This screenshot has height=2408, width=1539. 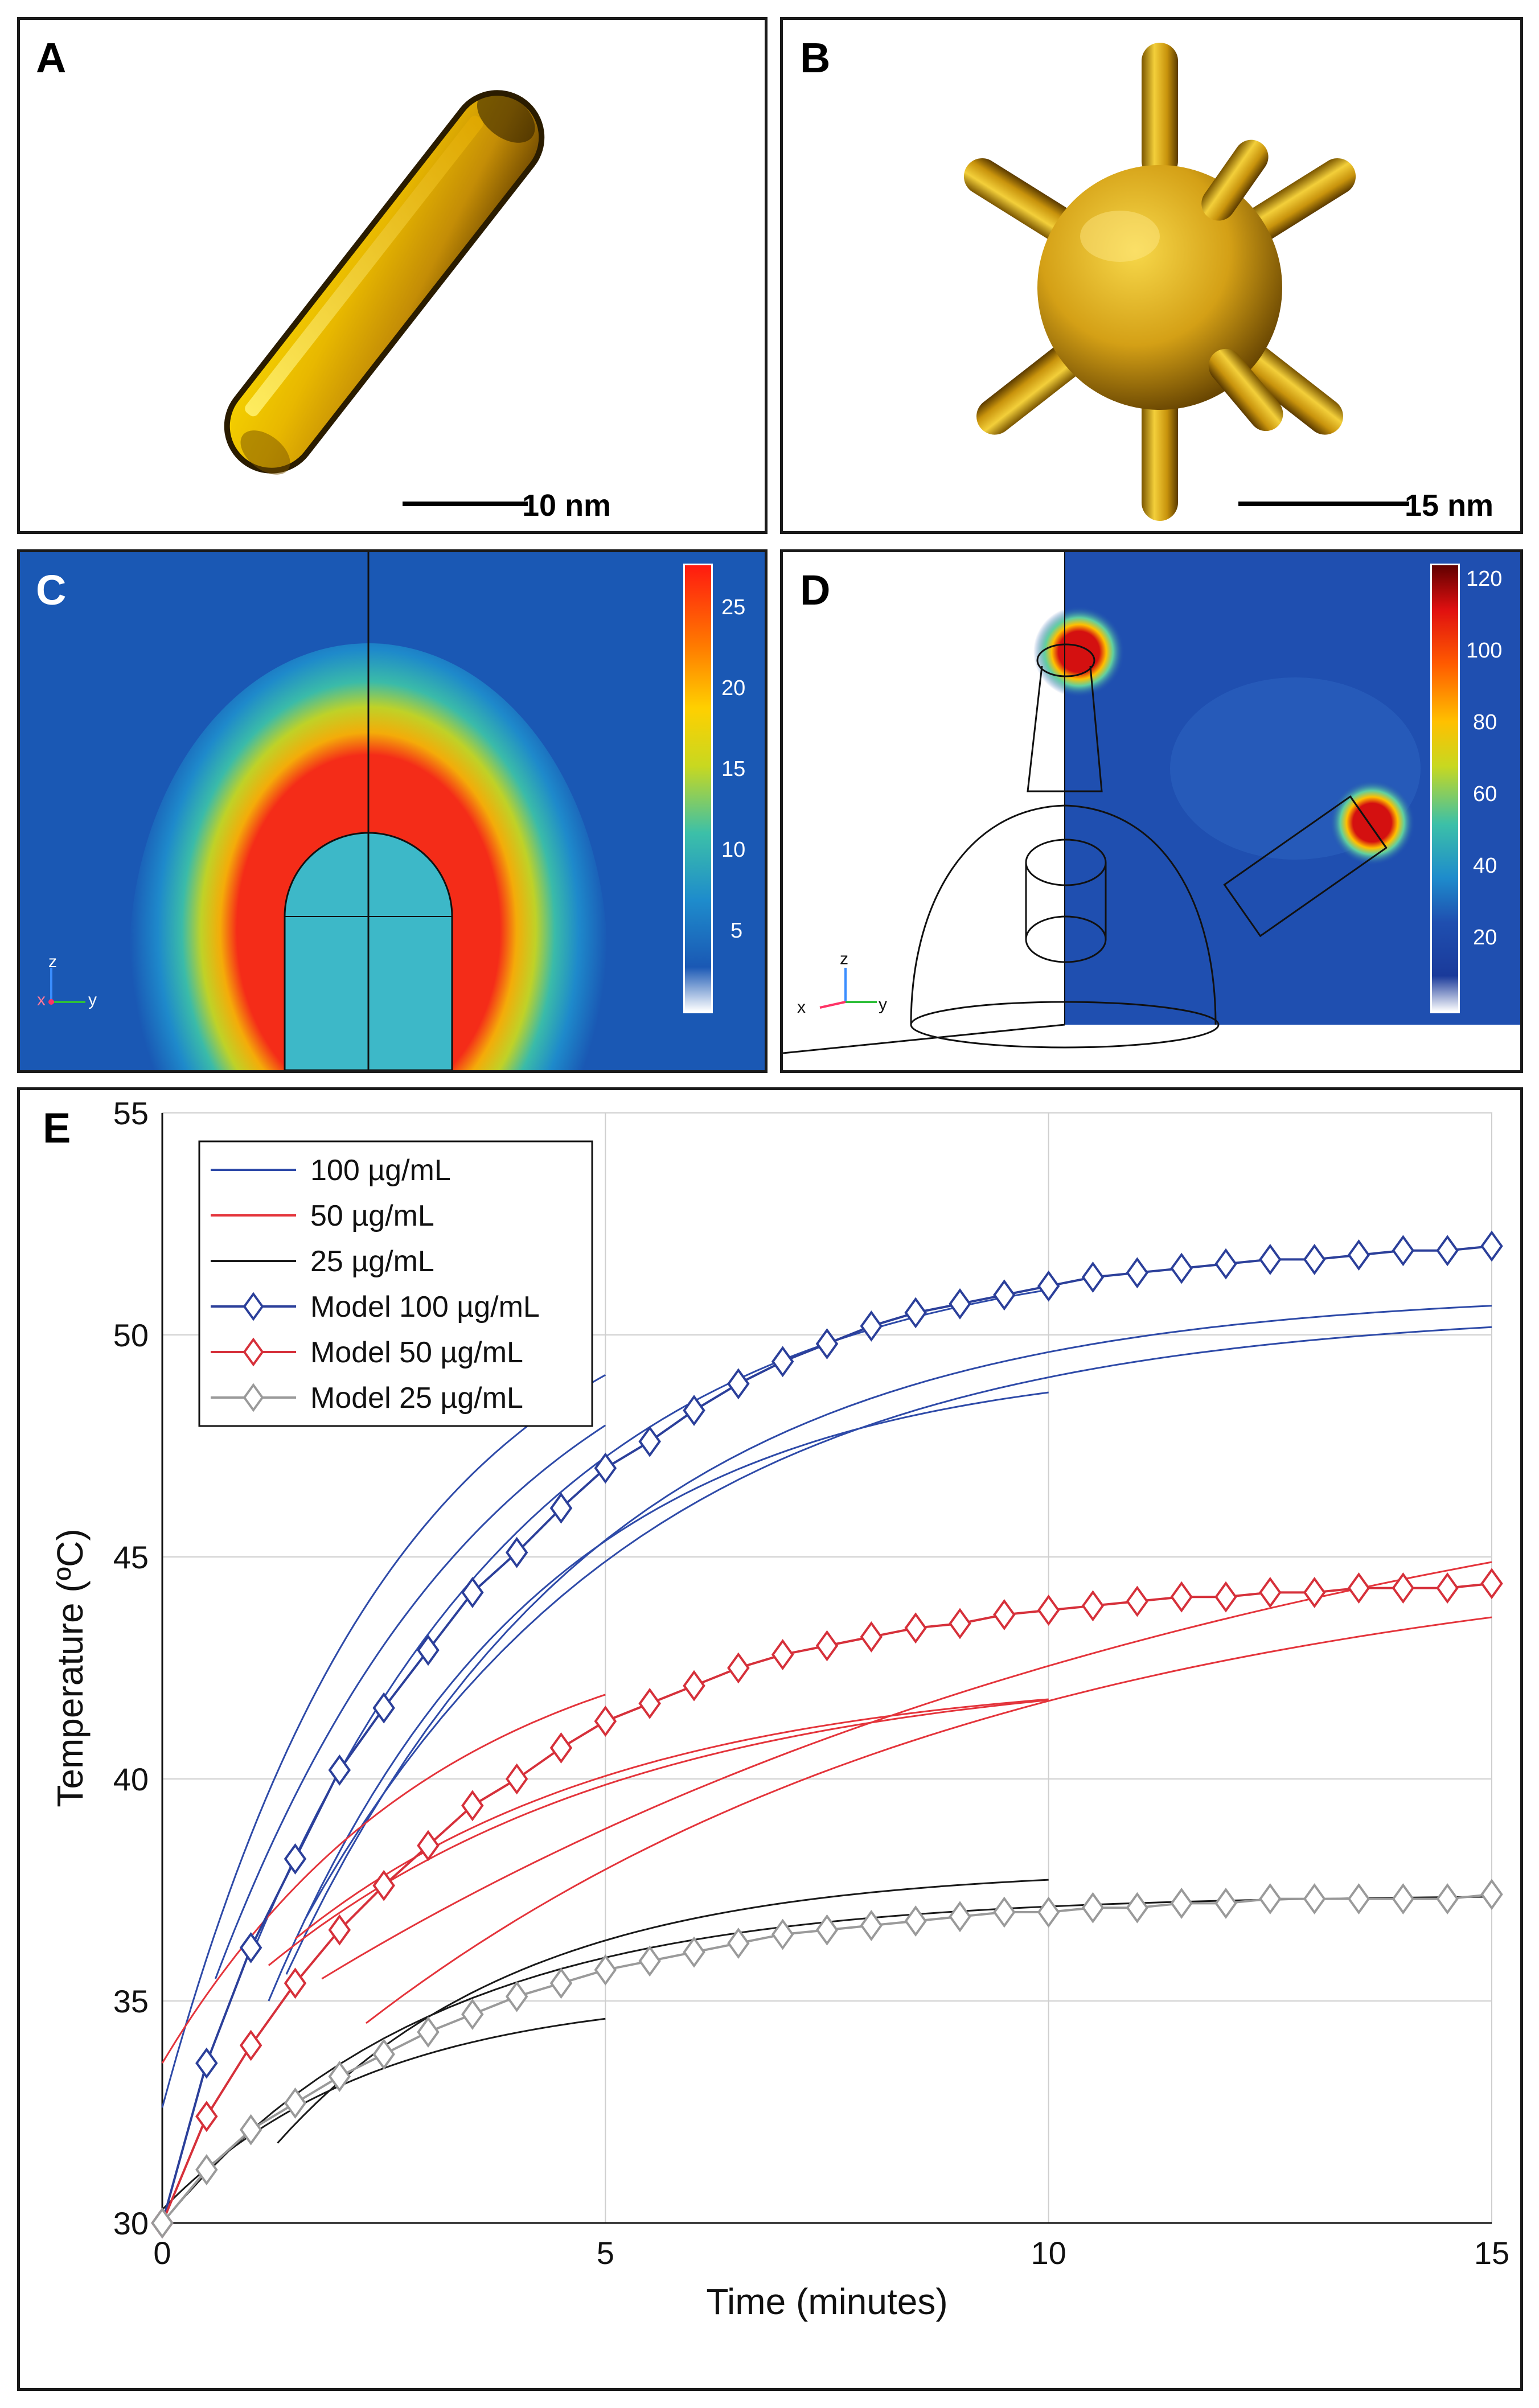 I want to click on axis-triad-c, so click(x=66, y=987).